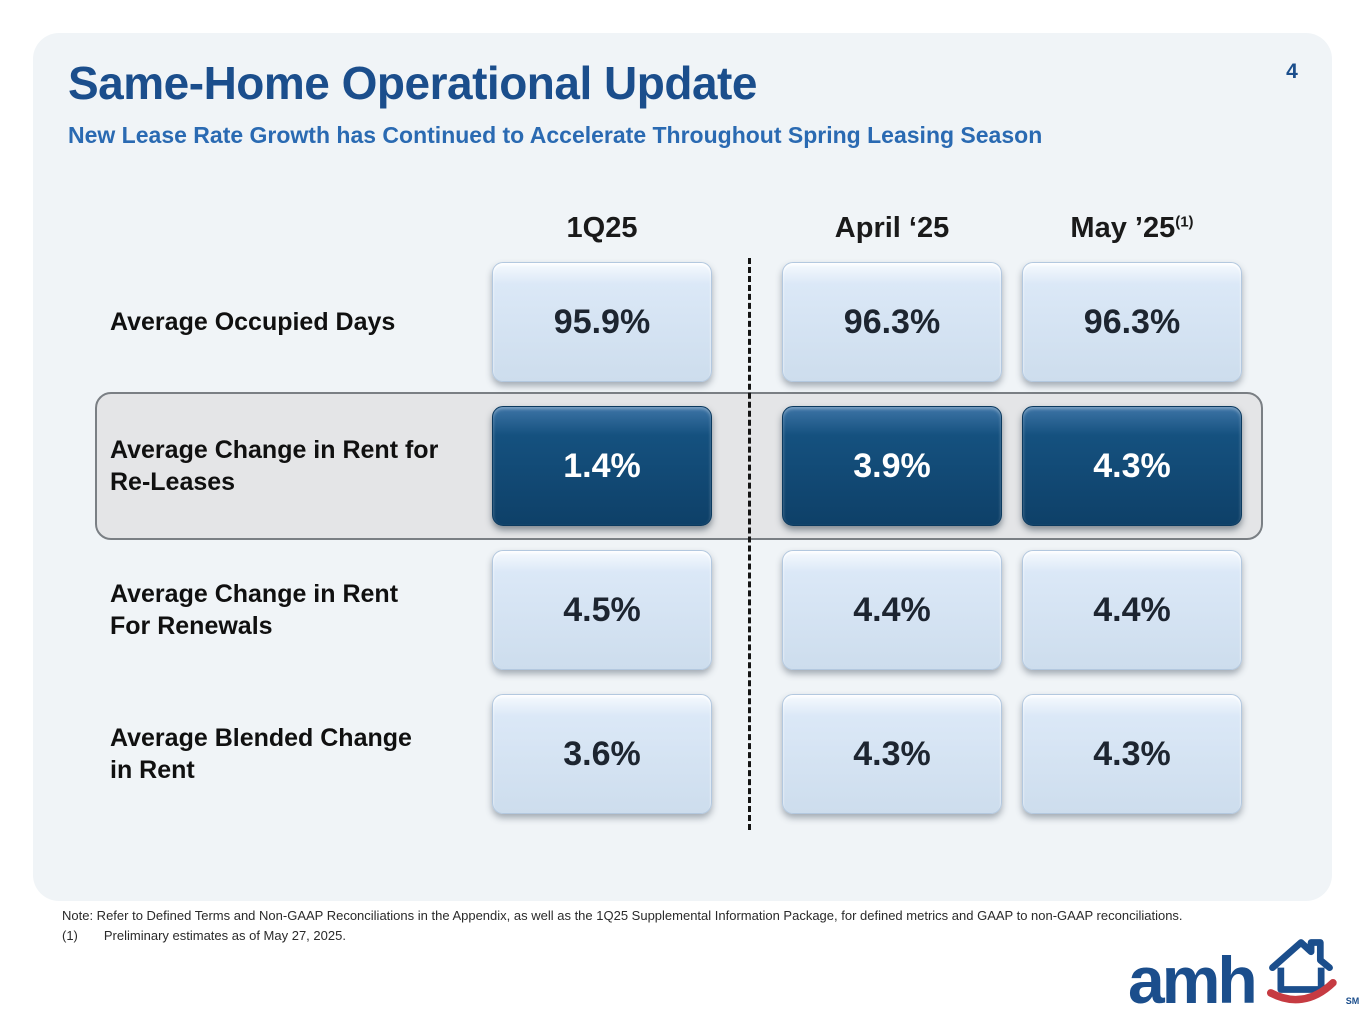 The height and width of the screenshot is (1024, 1365). What do you see at coordinates (602, 754) in the screenshot?
I see `value-box: 3.6%` at bounding box center [602, 754].